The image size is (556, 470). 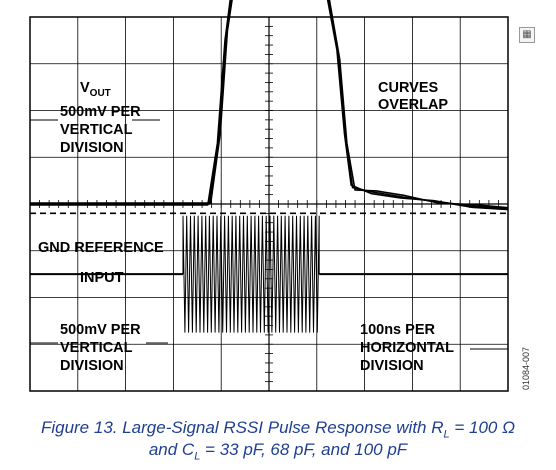 I want to click on curves-overlap-line1: CURVES, so click(x=408, y=88).